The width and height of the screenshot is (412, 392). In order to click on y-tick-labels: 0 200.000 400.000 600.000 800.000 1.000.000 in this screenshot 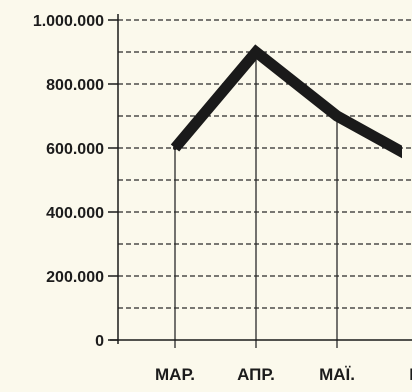, I will do `click(68, 181)`.